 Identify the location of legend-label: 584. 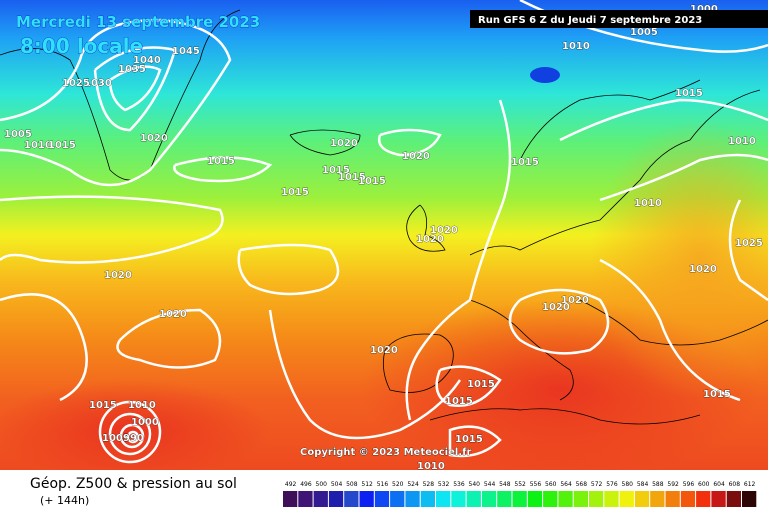
(643, 484).